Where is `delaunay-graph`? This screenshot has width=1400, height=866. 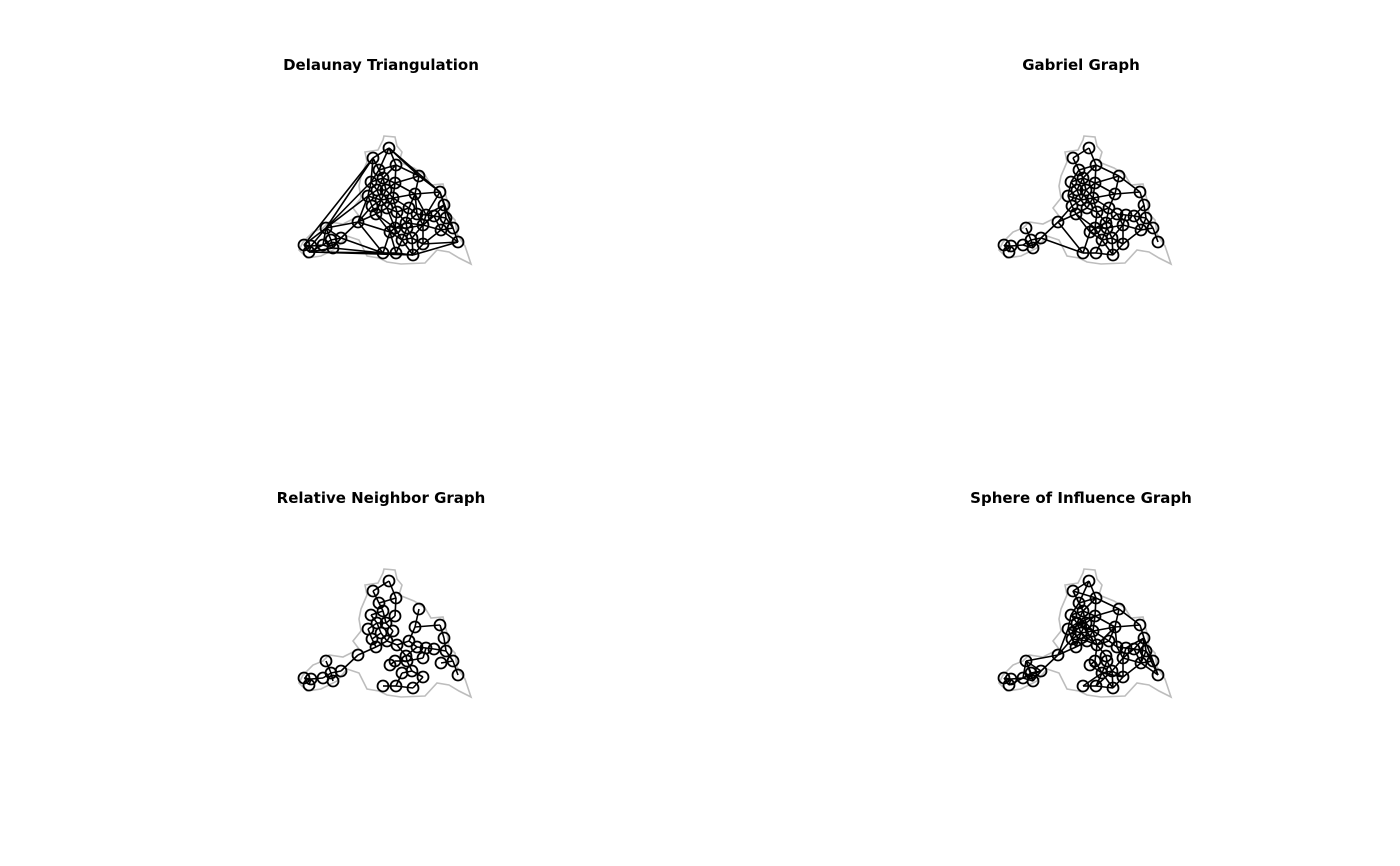
delaunay-graph is located at coordinates (385, 200).